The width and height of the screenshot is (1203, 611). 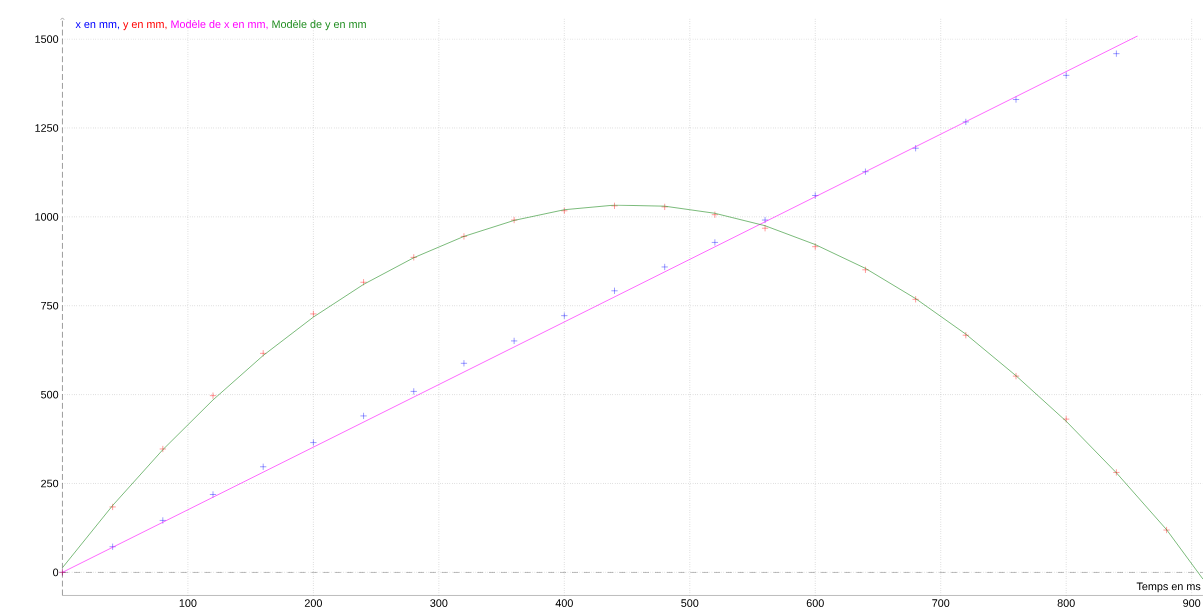 What do you see at coordinates (97, 25) in the screenshot?
I see `text: x en mm,` at bounding box center [97, 25].